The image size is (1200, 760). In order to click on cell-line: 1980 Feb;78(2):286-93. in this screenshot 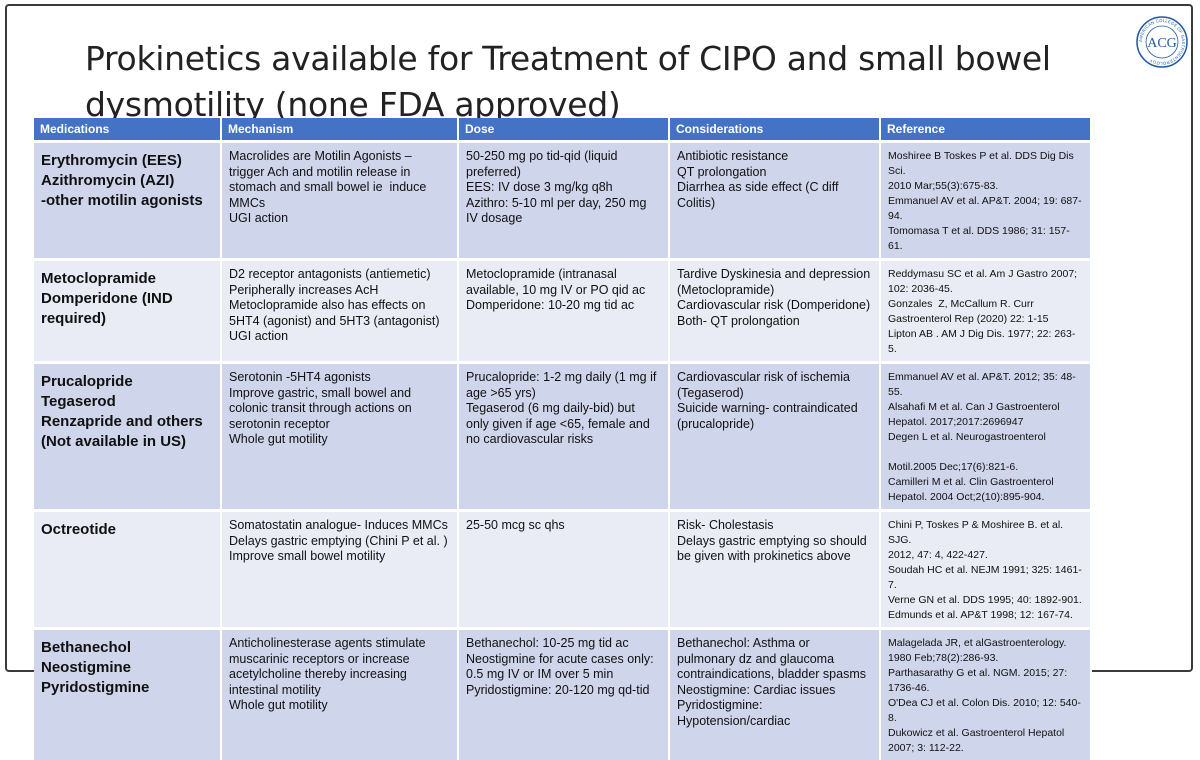, I will do `click(985, 658)`.